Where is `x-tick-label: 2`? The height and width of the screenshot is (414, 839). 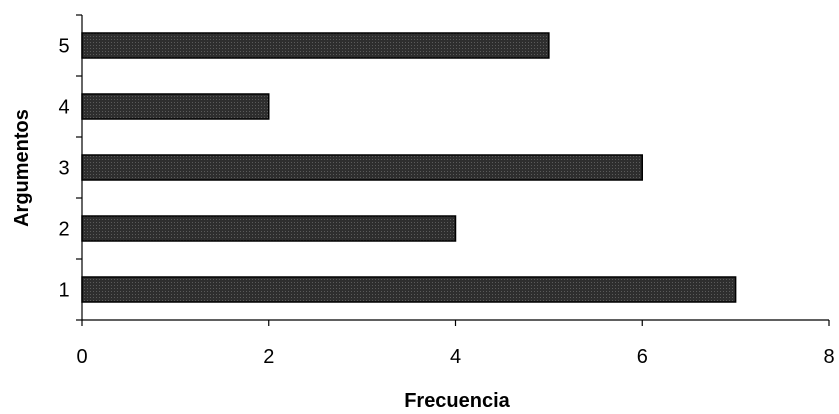
x-tick-label: 2 is located at coordinates (268, 357).